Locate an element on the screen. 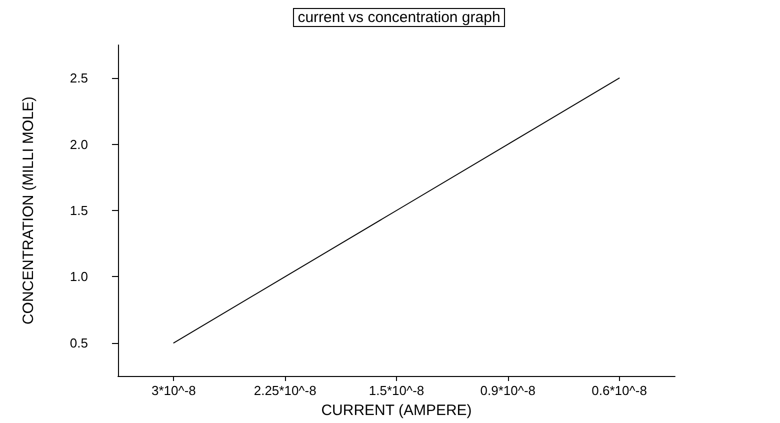  x-tick-label: 0.9*10^-8 is located at coordinates (508, 390).